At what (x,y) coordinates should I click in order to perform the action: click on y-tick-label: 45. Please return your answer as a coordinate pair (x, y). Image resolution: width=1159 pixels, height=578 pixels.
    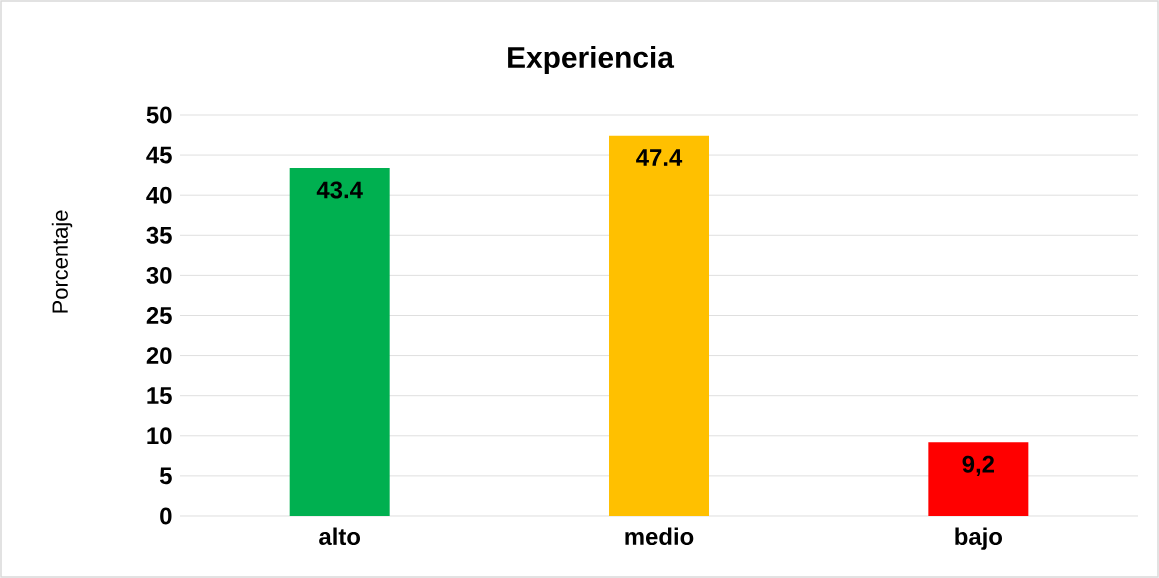
    Looking at the image, I should click on (159, 155).